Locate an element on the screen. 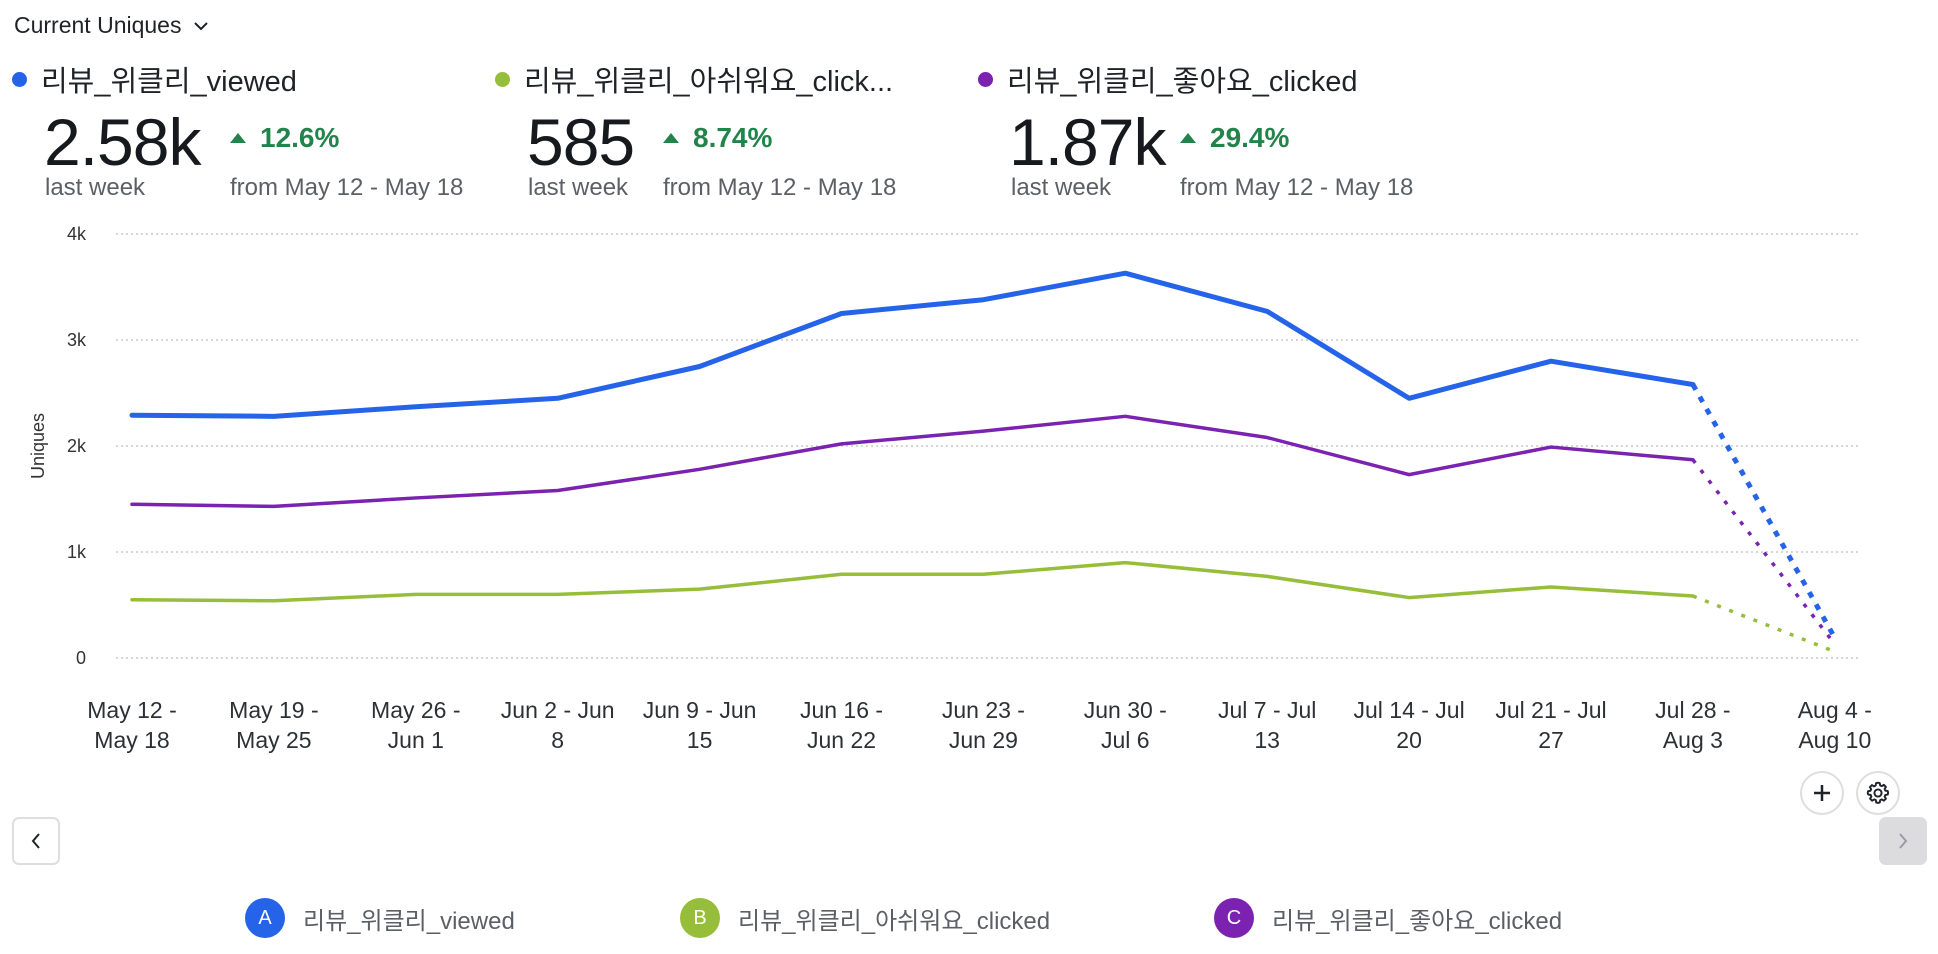 Image resolution: width=1938 pixels, height=954 pixels. plus-icon is located at coordinates (1822, 793).